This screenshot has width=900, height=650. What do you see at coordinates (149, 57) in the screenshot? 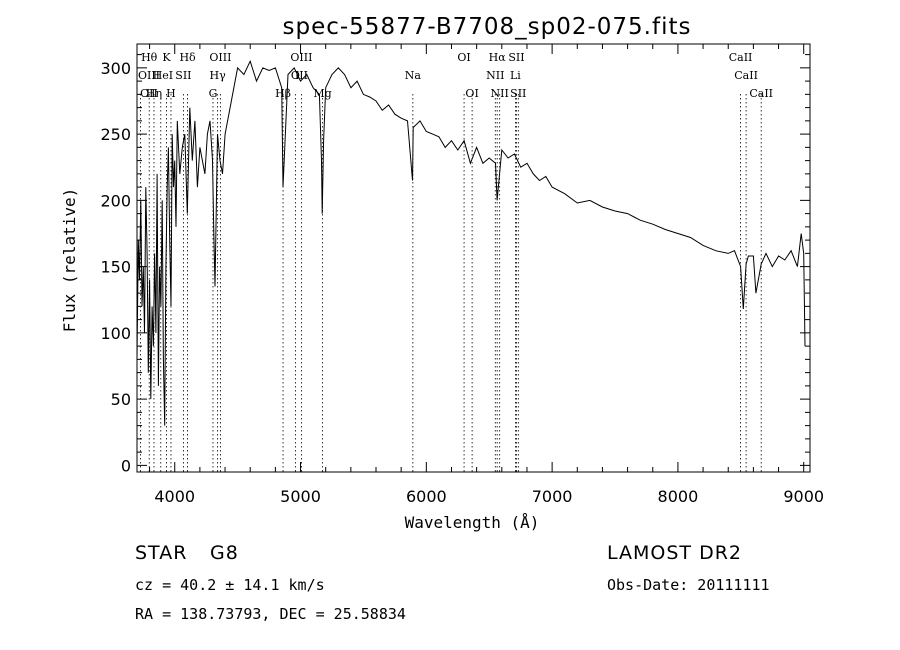
I see `feature-label: Hθ` at bounding box center [149, 57].